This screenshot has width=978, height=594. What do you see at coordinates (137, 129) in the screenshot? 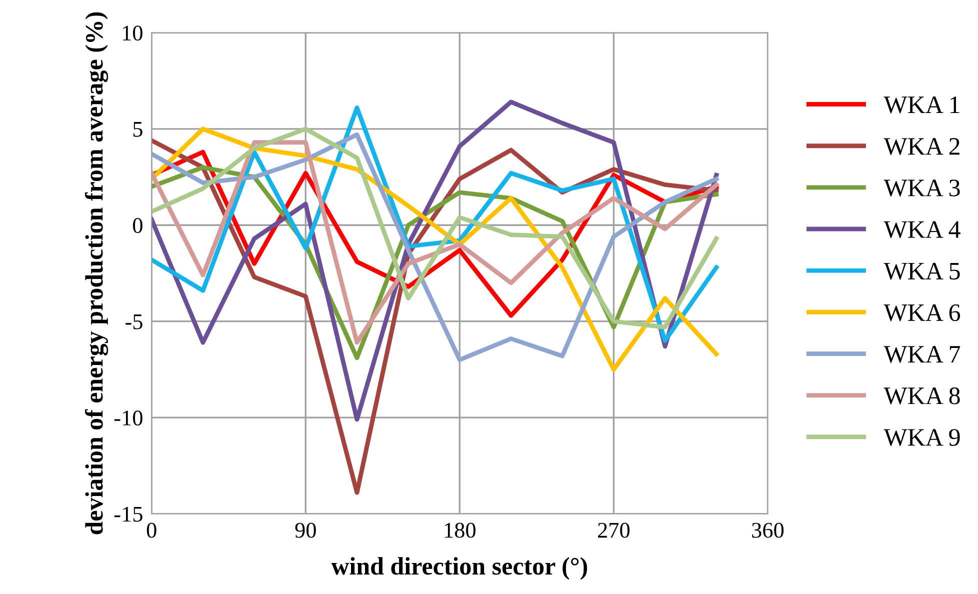
I see `y-tick-label: 5` at bounding box center [137, 129].